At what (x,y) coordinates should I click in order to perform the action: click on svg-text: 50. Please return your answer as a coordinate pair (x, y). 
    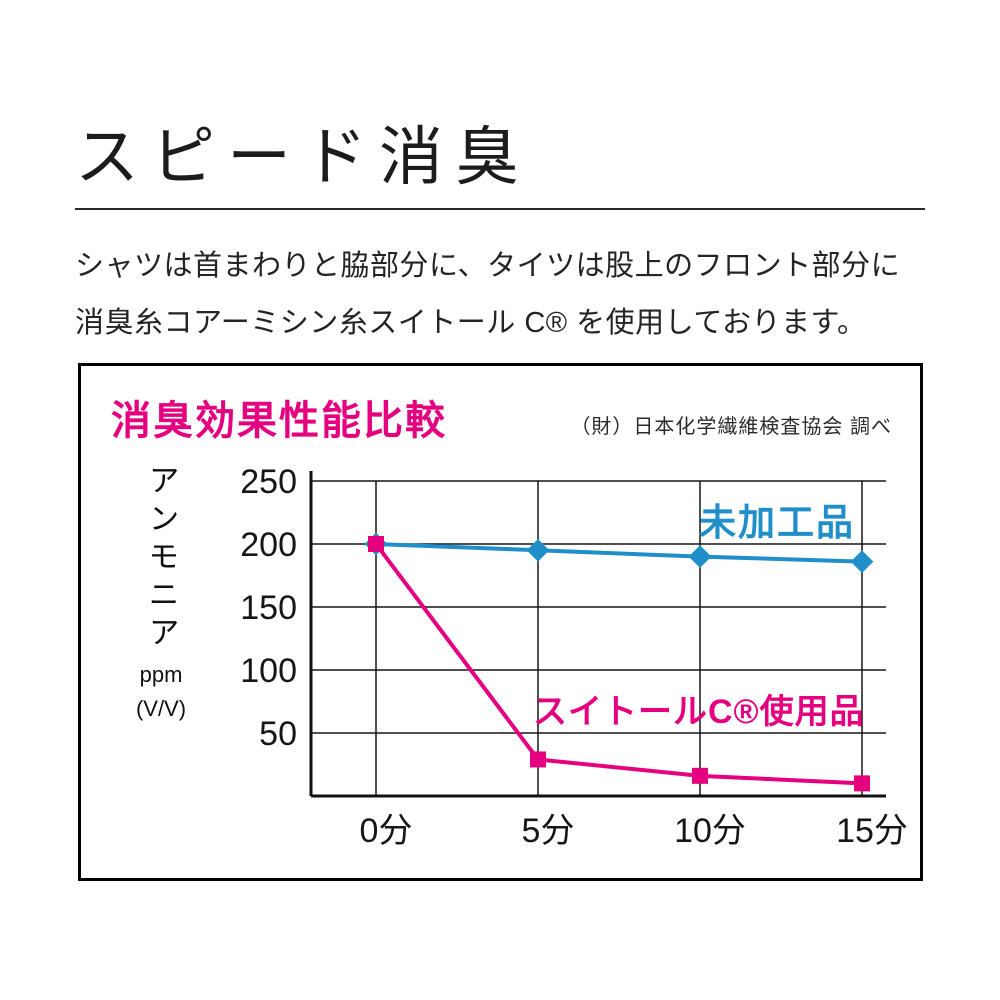
    Looking at the image, I should click on (278, 734).